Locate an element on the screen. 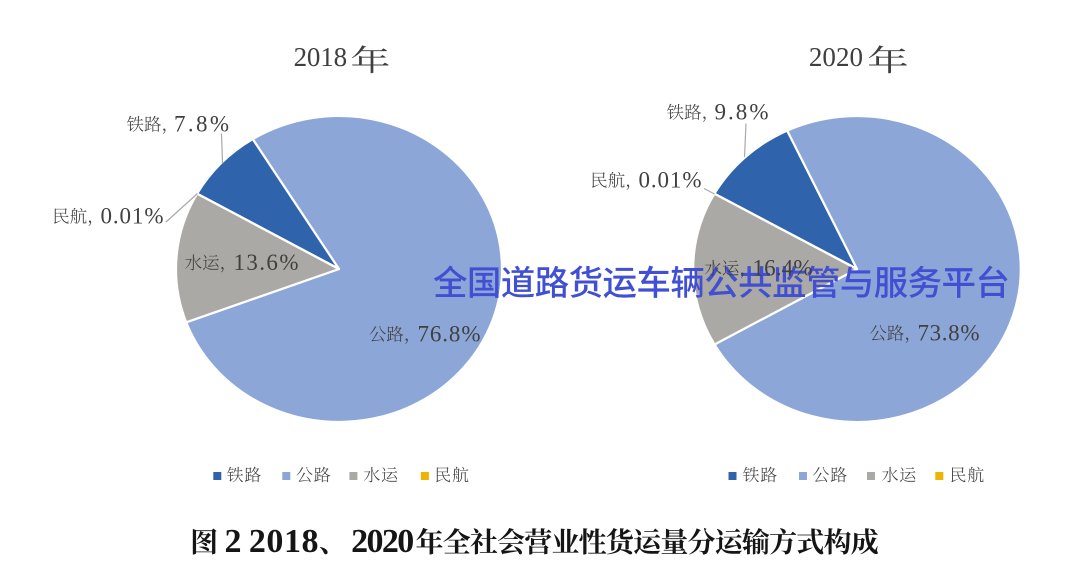  svg-text: 7.8% is located at coordinates (201, 123).